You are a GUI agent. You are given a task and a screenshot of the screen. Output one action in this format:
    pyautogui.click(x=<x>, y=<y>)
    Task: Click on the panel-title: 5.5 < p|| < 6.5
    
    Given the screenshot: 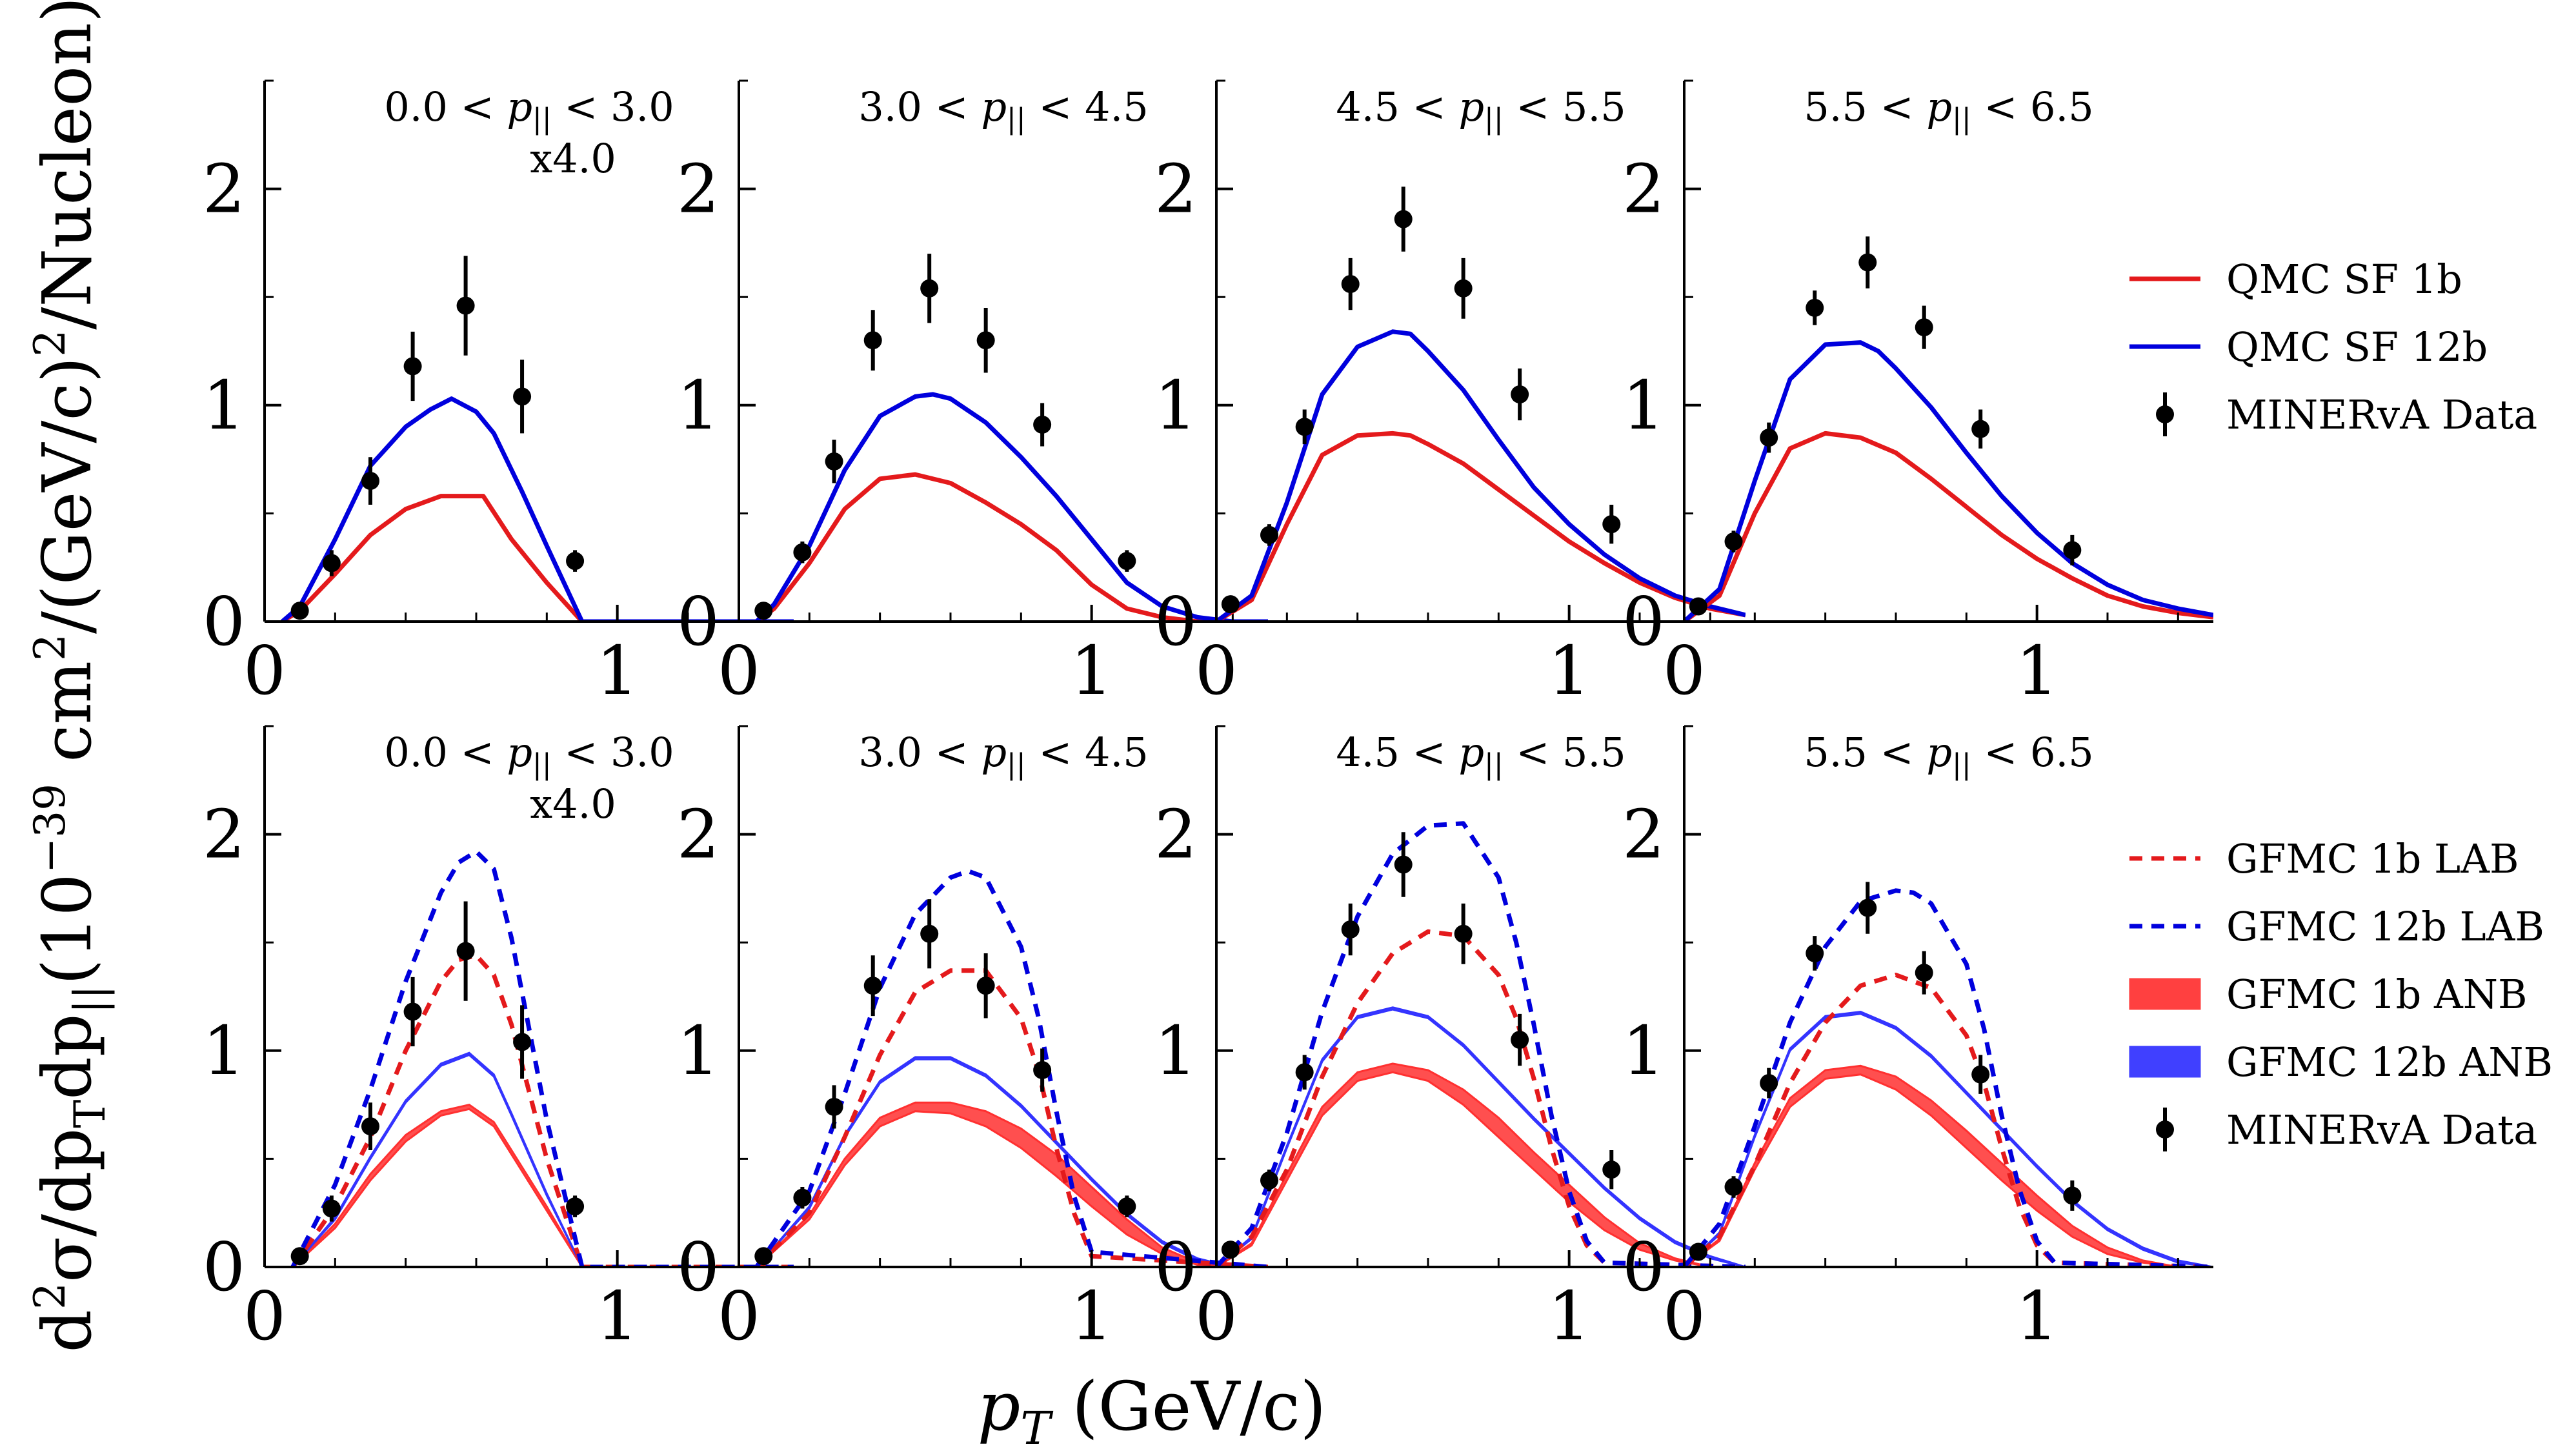 What is the action you would take?
    pyautogui.click(x=1948, y=755)
    